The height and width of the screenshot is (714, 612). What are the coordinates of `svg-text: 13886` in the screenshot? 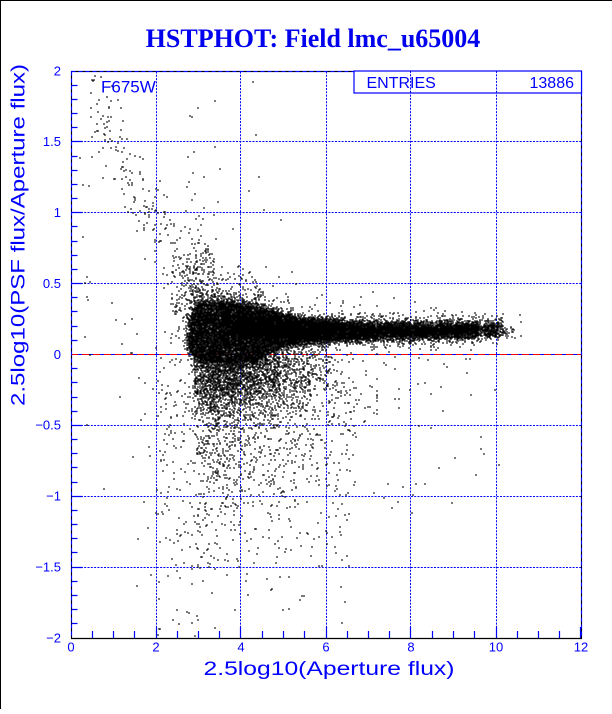 It's located at (552, 83).